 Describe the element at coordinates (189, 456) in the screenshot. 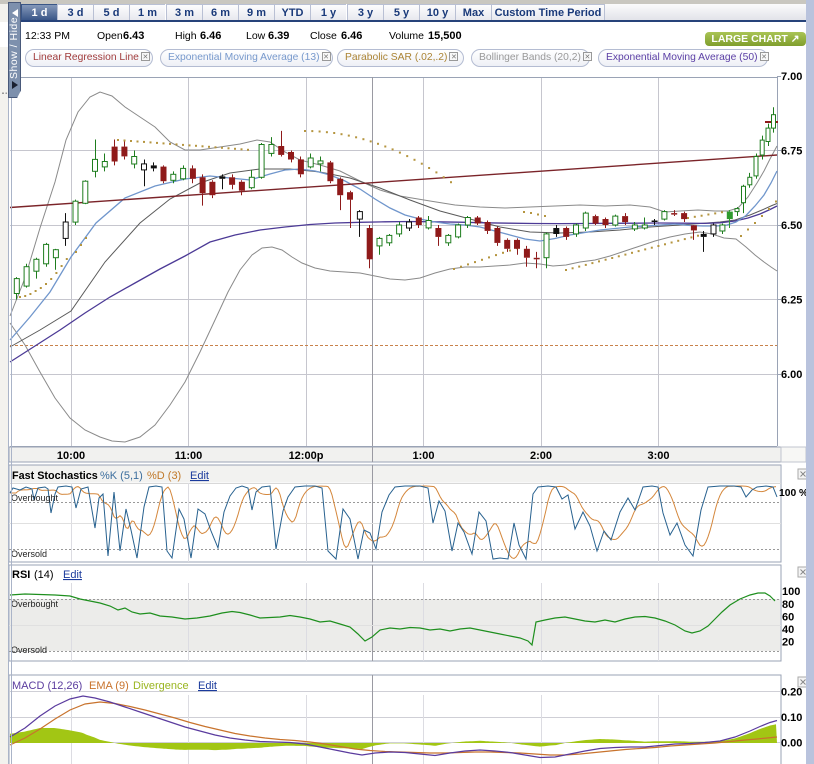

I see `svg-text: 11:00` at that location.